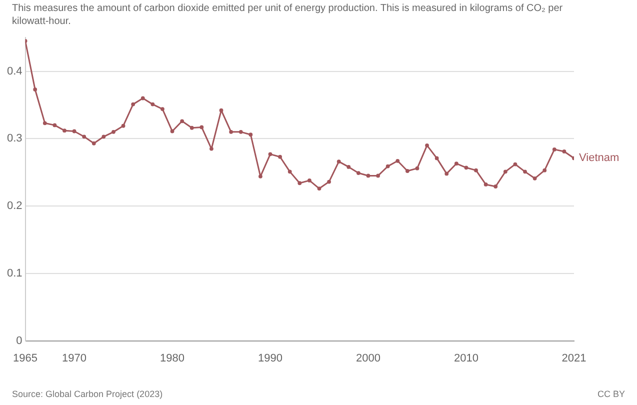 The width and height of the screenshot is (637, 405). Describe the element at coordinates (270, 358) in the screenshot. I see `x-tick-label: 1990` at that location.